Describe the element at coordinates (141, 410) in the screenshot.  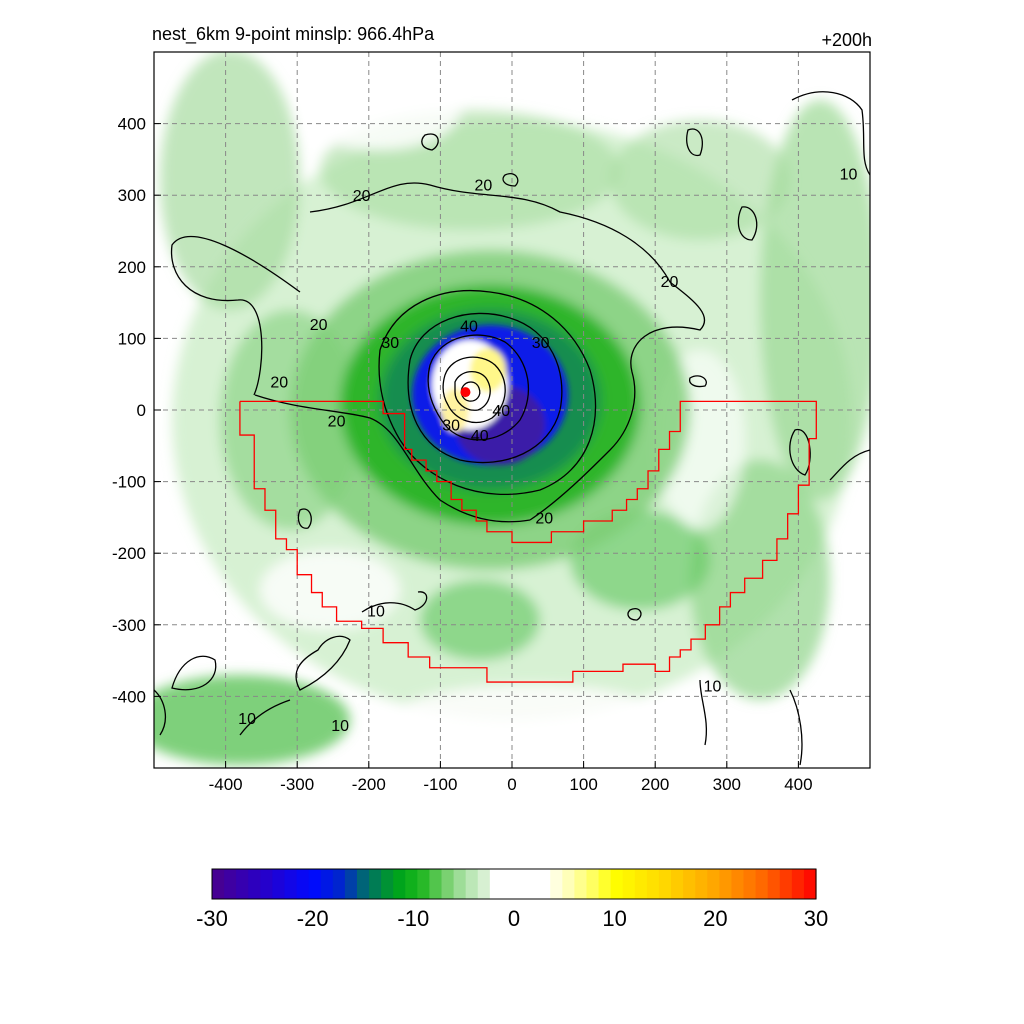
I see `y-tick-label: 0` at that location.